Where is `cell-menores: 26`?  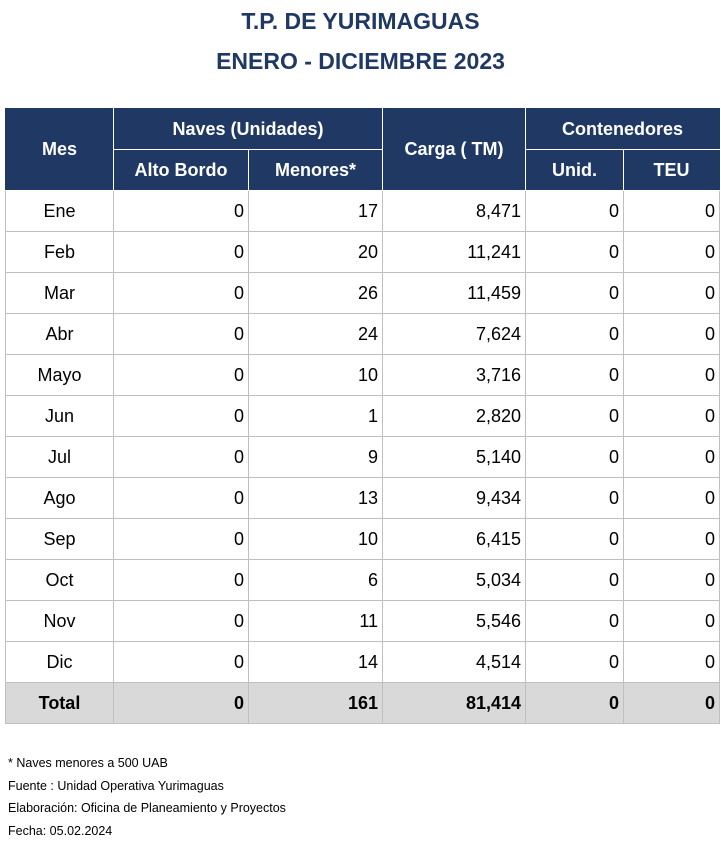 cell-menores: 26 is located at coordinates (316, 293).